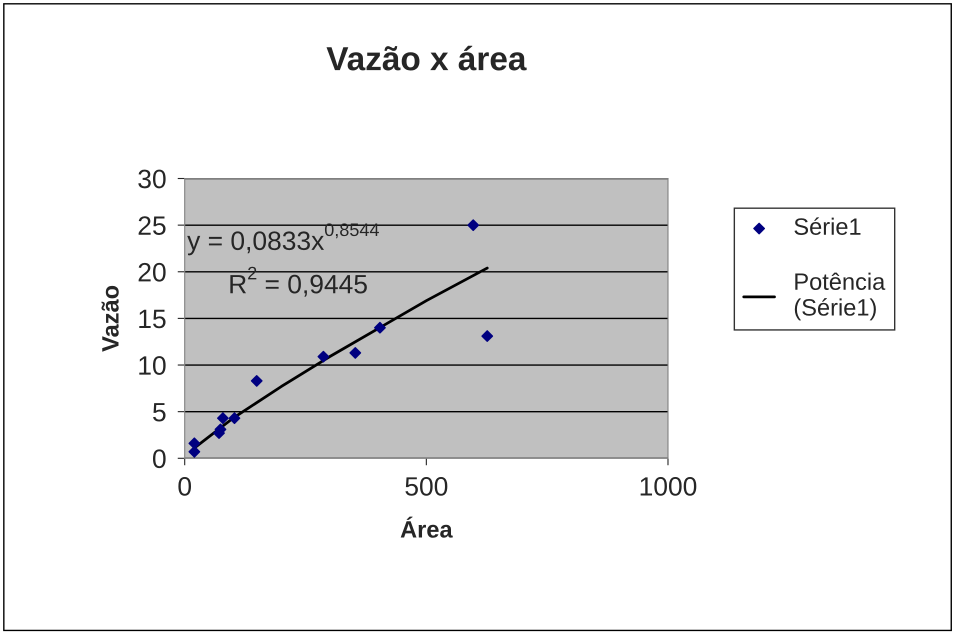 Image resolution: width=957 pixels, height=633 pixels. What do you see at coordinates (152, 225) in the screenshot?
I see `y-tick-label: 25` at bounding box center [152, 225].